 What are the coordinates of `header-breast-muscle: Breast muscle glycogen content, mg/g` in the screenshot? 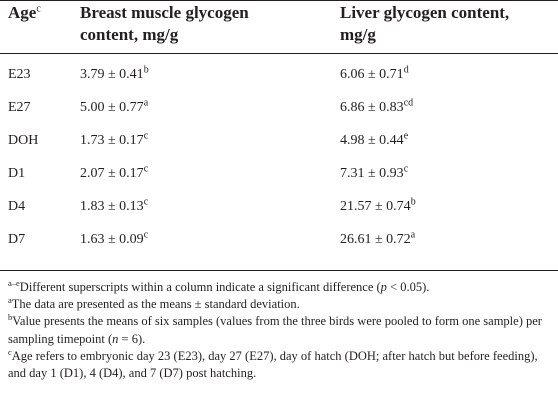 It's located at (164, 23).